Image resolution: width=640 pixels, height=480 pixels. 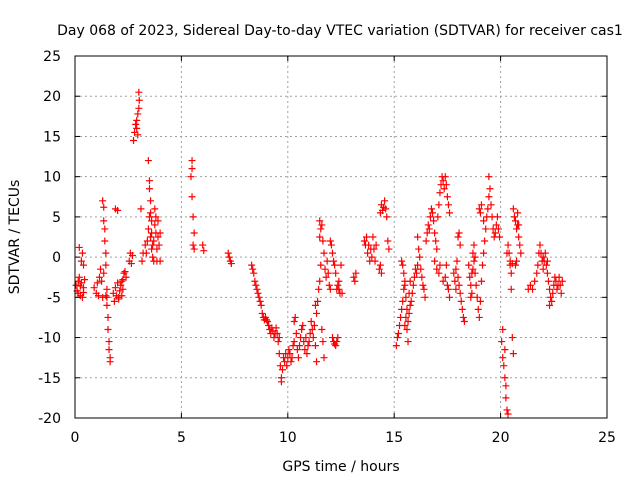 What do you see at coordinates (52, 57) in the screenshot?
I see `y-tick-label: 25` at bounding box center [52, 57].